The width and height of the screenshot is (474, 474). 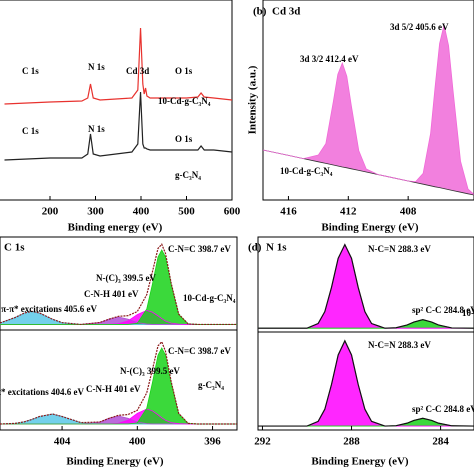 I want to click on x-tick-label: 500, so click(x=186, y=212).